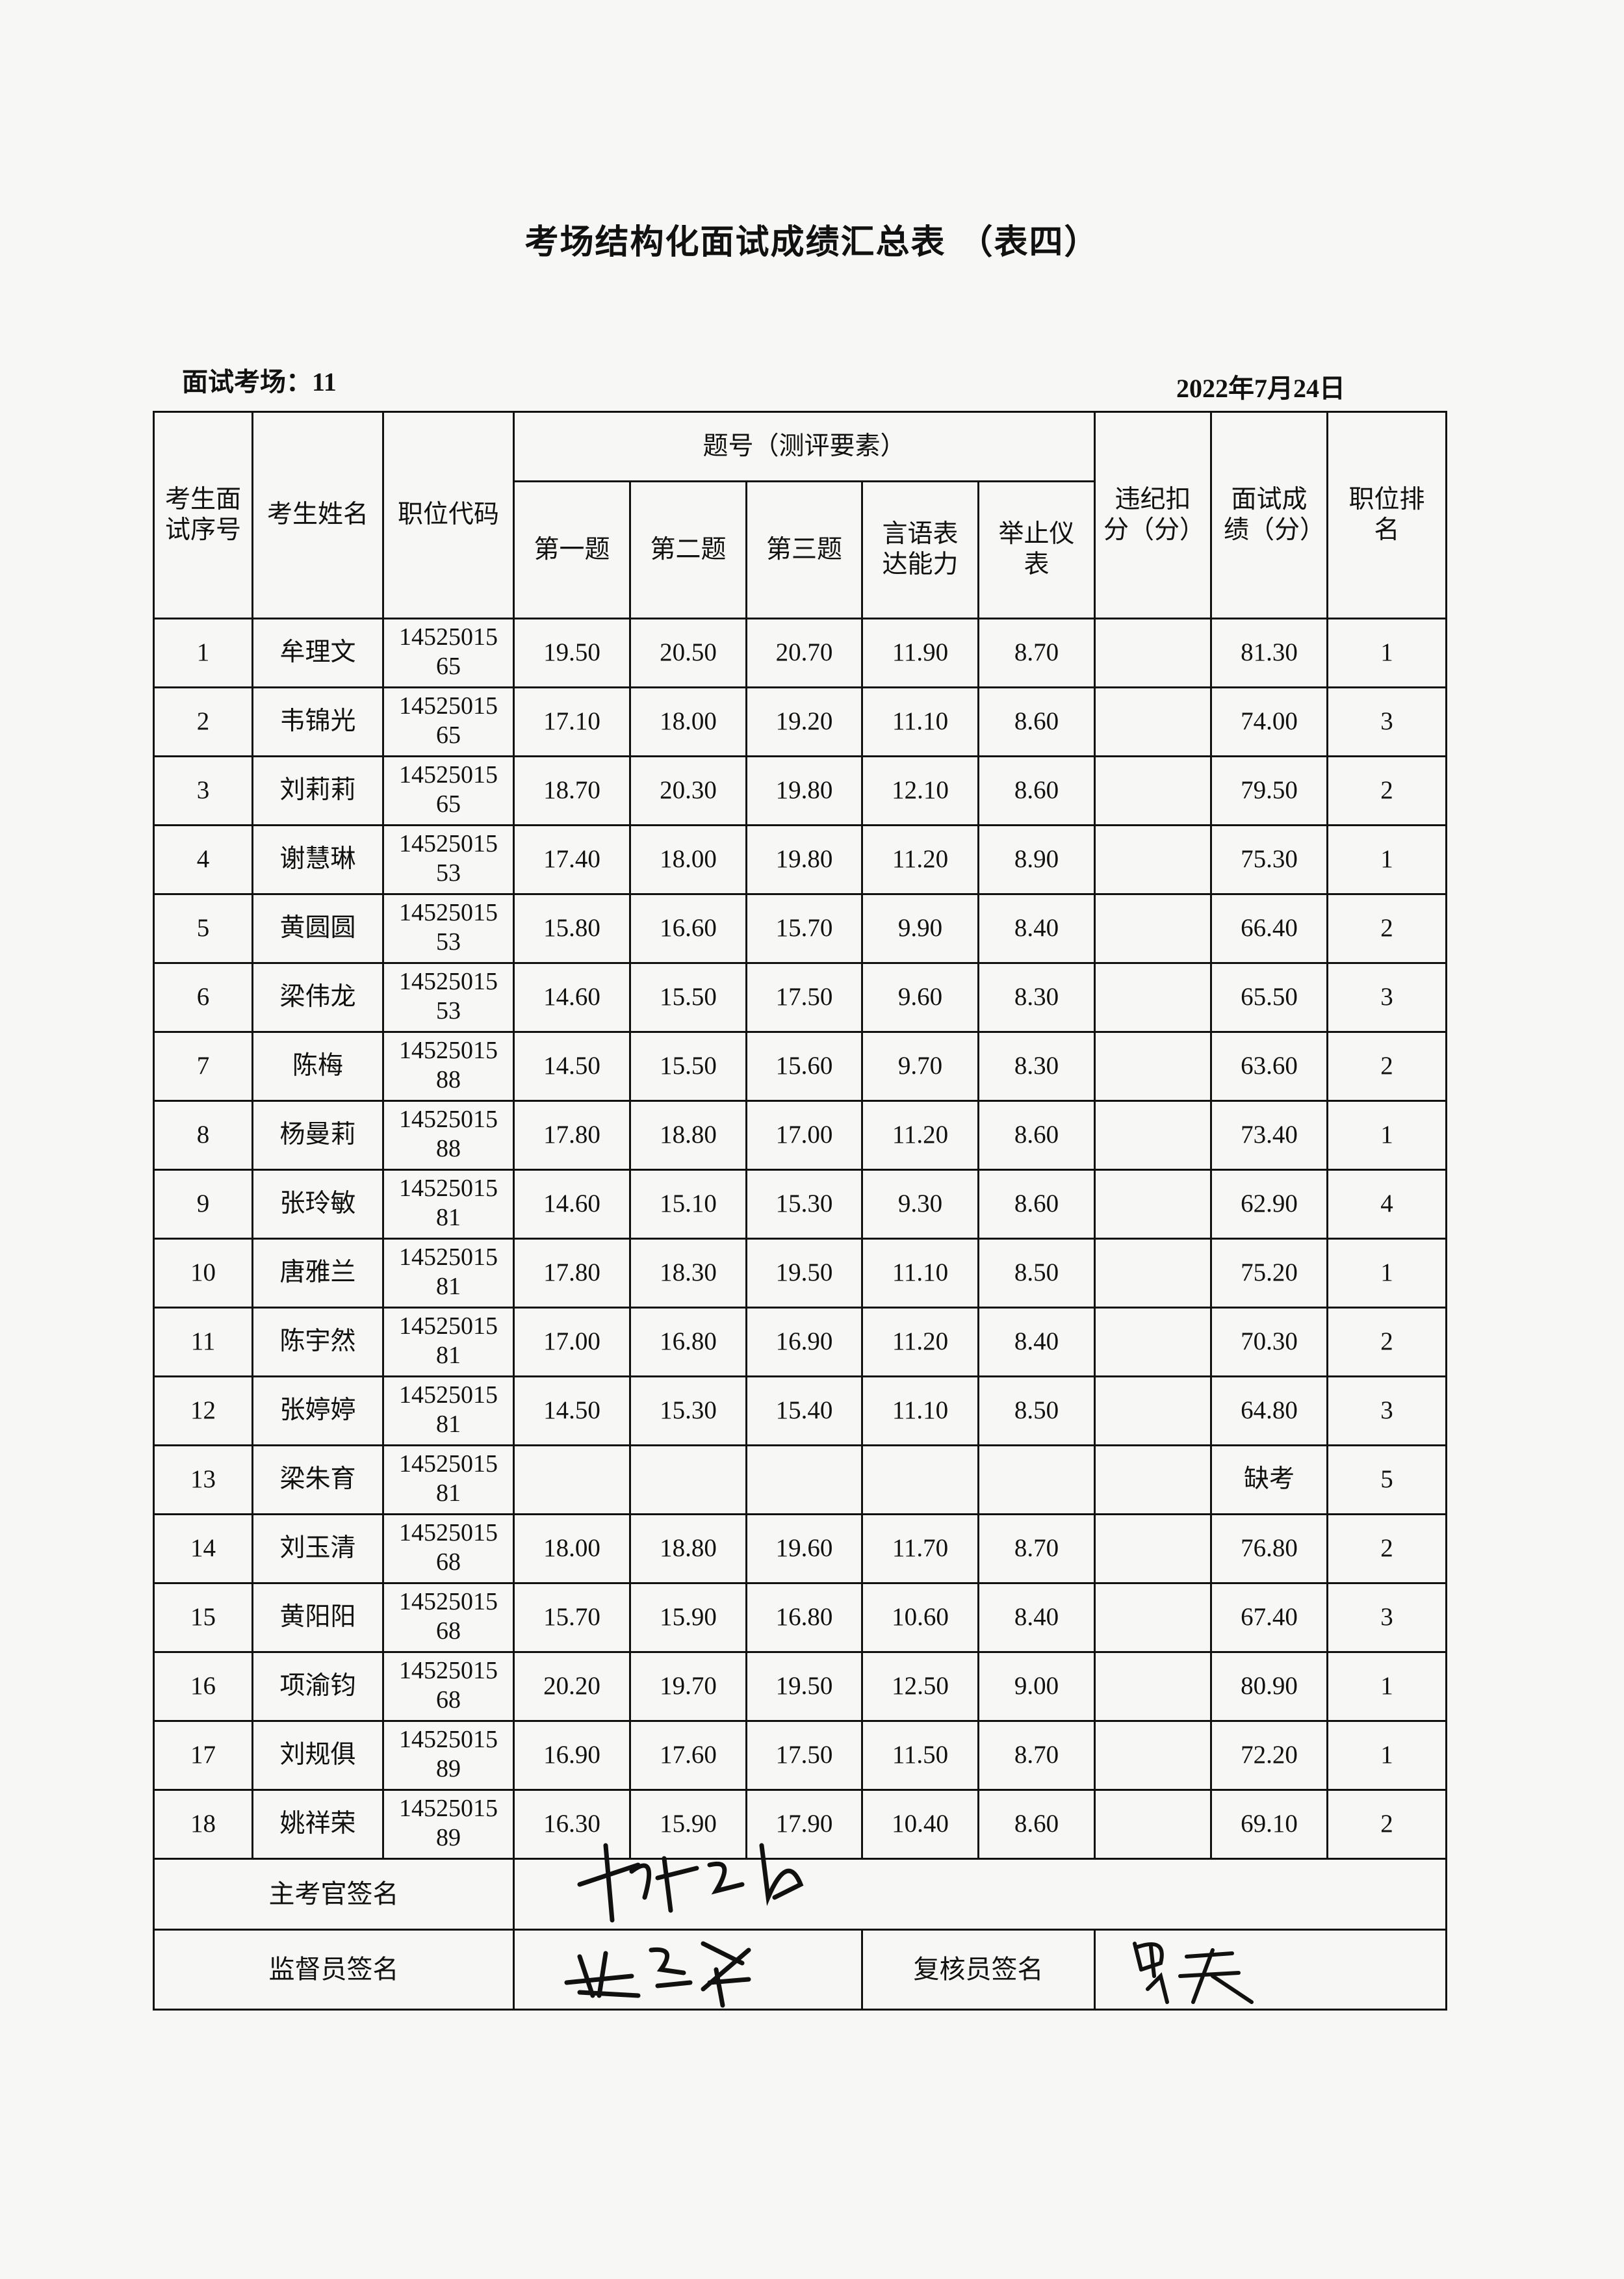 The image size is (1624, 2279). Describe the element at coordinates (1269, 1066) in the screenshot. I see `cell-score: 63.60` at that location.